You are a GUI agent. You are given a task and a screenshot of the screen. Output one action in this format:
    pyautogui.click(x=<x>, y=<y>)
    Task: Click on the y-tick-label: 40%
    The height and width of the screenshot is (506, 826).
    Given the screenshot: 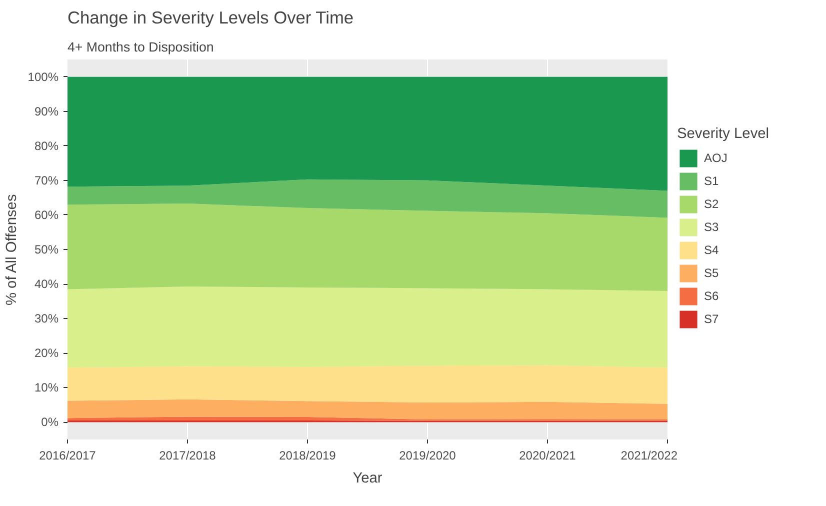 What is the action you would take?
    pyautogui.click(x=46, y=284)
    